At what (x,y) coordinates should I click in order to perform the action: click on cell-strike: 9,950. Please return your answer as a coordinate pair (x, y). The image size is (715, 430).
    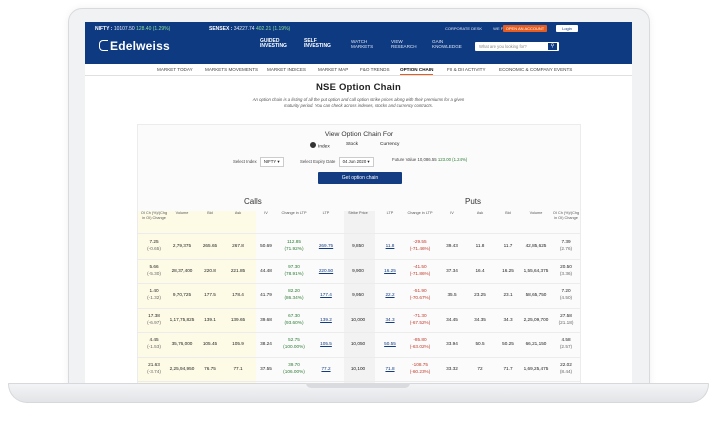
    Looking at the image, I should click on (358, 294).